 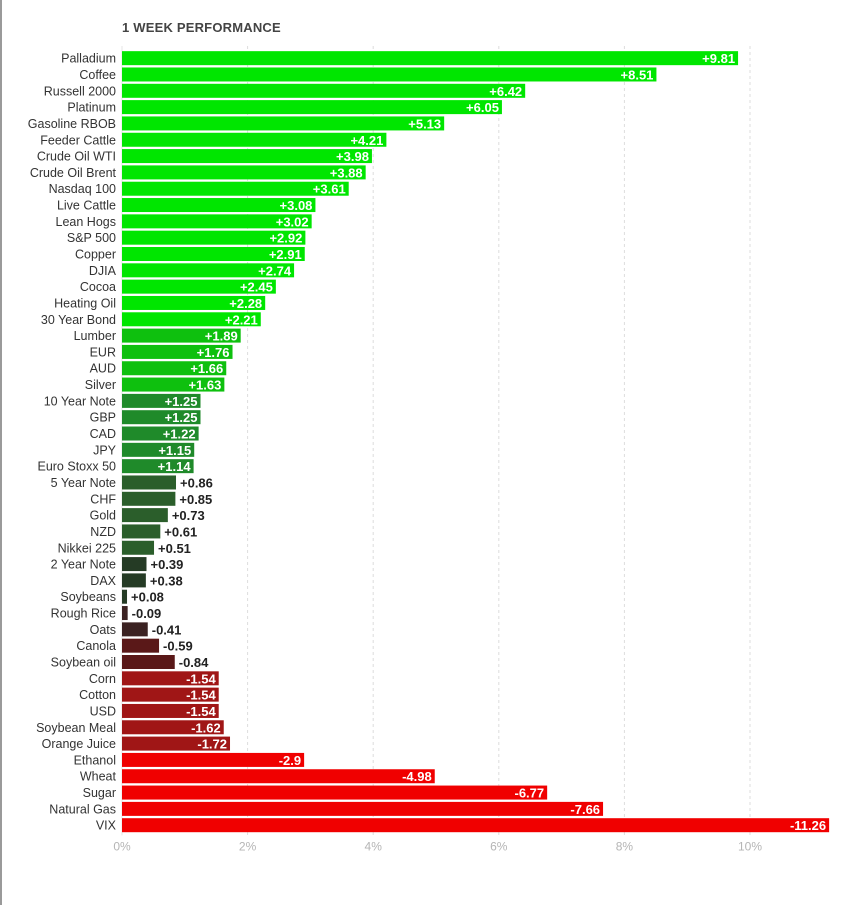 What do you see at coordinates (166, 580) in the screenshot?
I see `value-label: +0.38` at bounding box center [166, 580].